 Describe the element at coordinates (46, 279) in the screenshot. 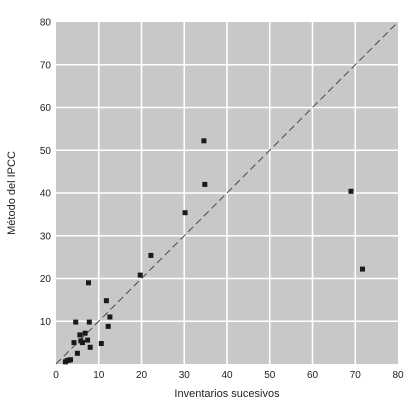

I see `y-tick-label: 20` at that location.